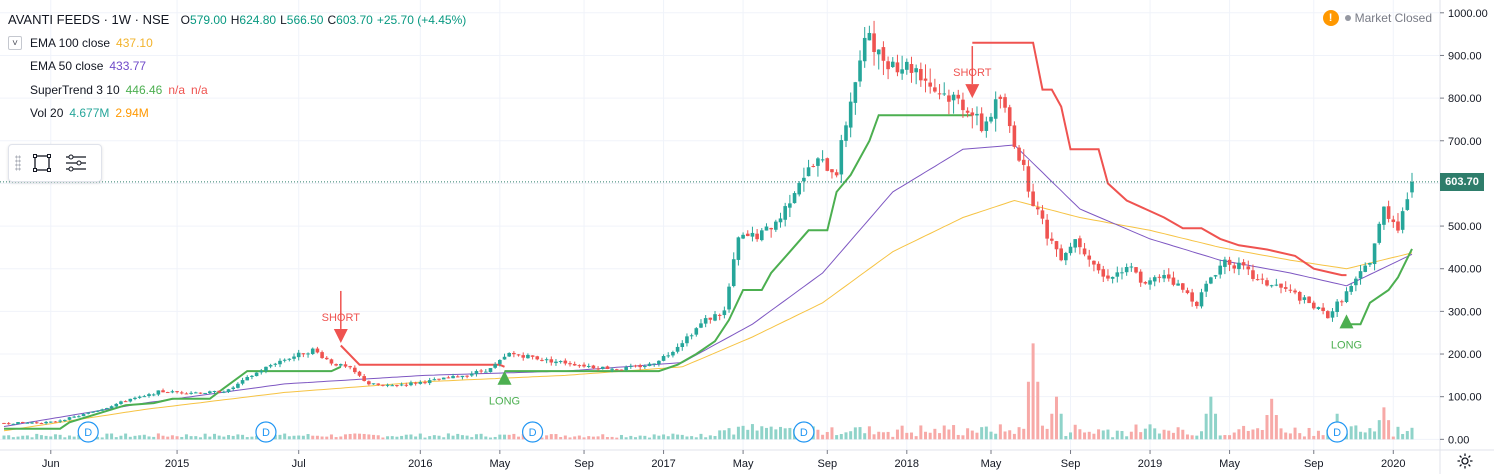  What do you see at coordinates (1346, 345) in the screenshot?
I see `long-signal-label: LONG` at bounding box center [1346, 345].